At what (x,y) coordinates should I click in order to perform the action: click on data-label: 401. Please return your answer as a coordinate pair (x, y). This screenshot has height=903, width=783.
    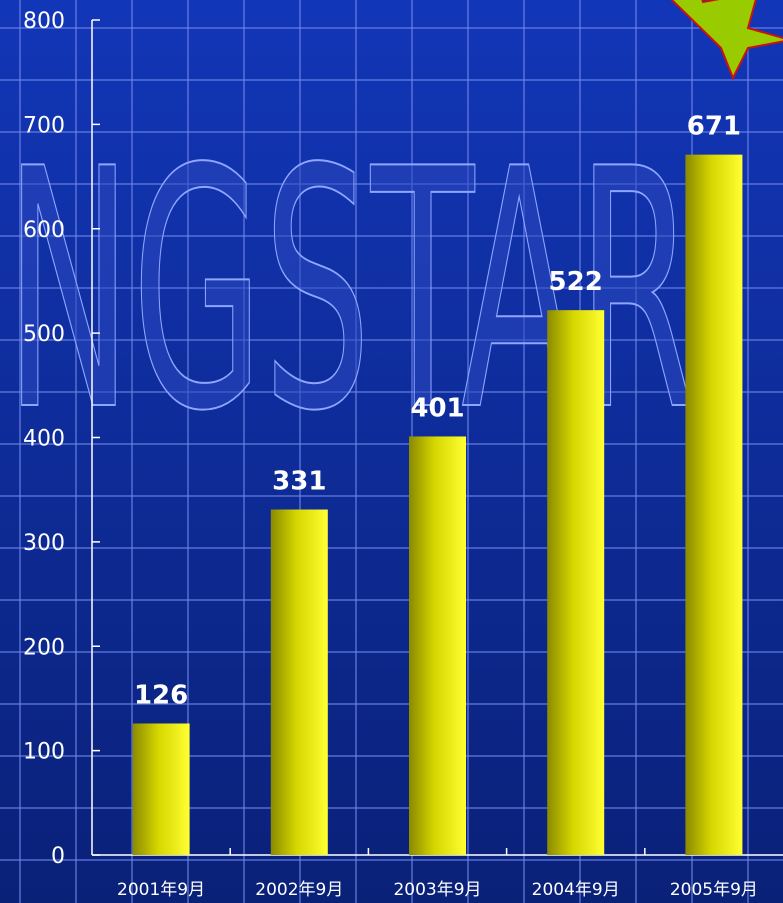
    Looking at the image, I should click on (437, 408).